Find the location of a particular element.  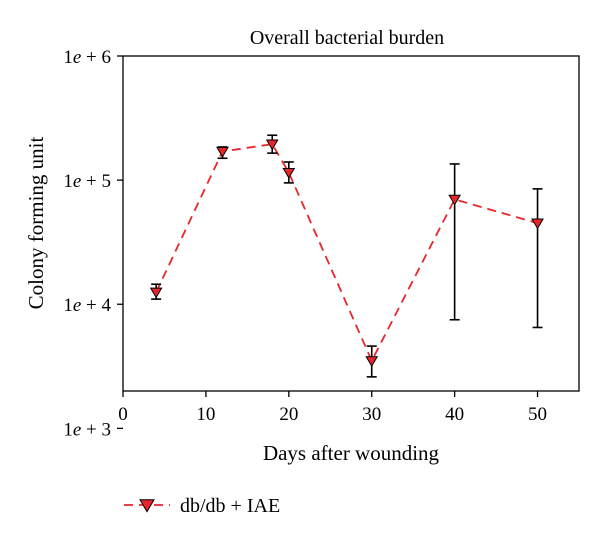

legend-label: db/db + IAE is located at coordinates (230, 506).